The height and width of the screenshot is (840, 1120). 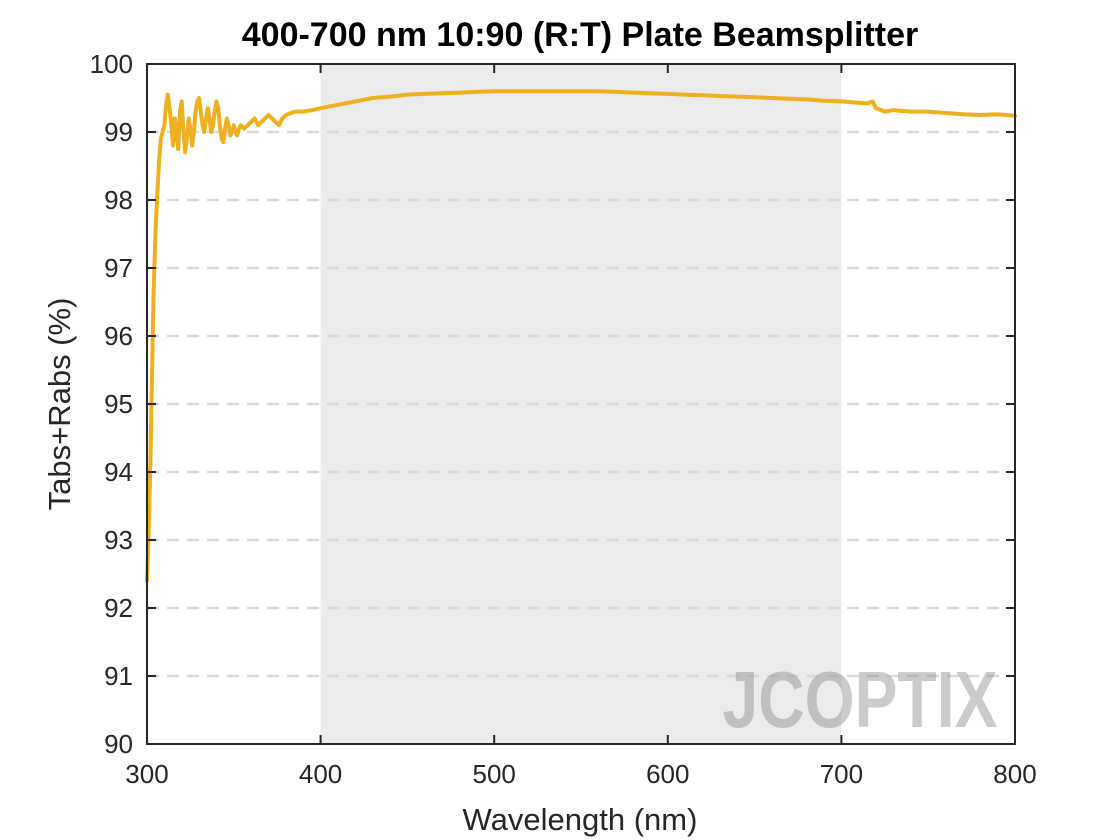 What do you see at coordinates (1014, 774) in the screenshot?
I see `x-tick-label: 800` at bounding box center [1014, 774].